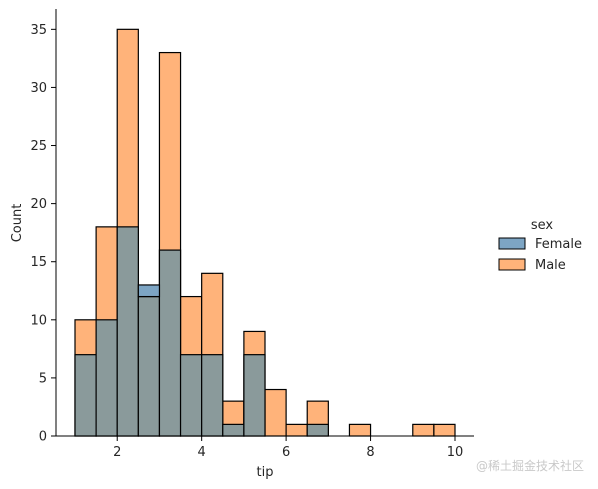 The width and height of the screenshot is (598, 489). Describe the element at coordinates (558, 244) in the screenshot. I see `legend-label-female: Female` at that location.